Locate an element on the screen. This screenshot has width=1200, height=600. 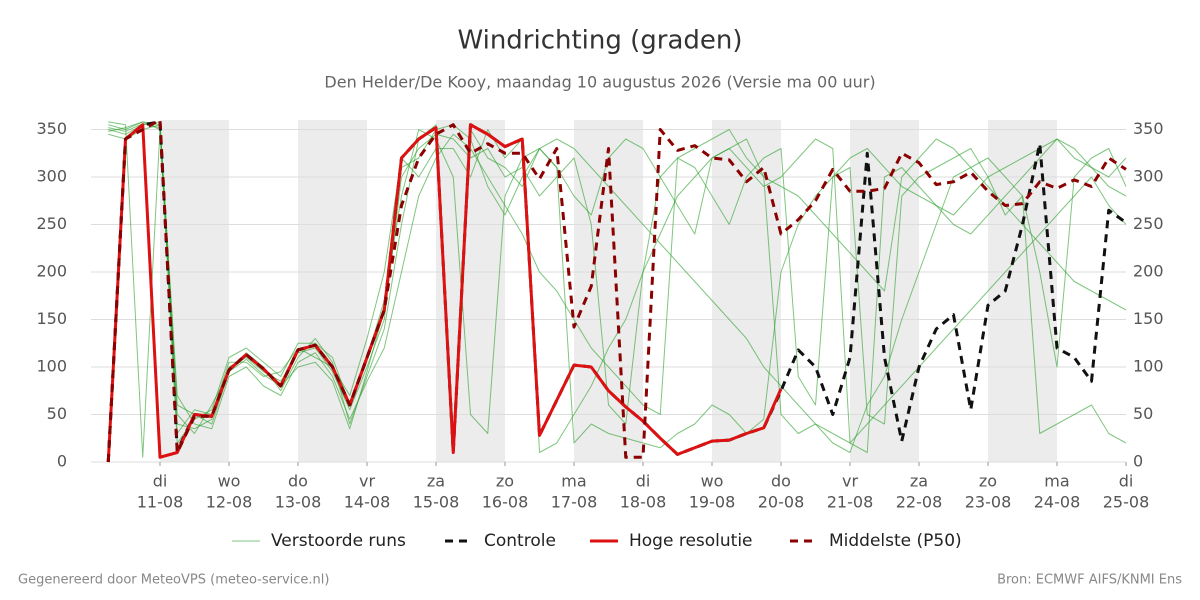
footer-right: Bron: ECMWF AIFS/KNMI Ens is located at coordinates (1089, 580).